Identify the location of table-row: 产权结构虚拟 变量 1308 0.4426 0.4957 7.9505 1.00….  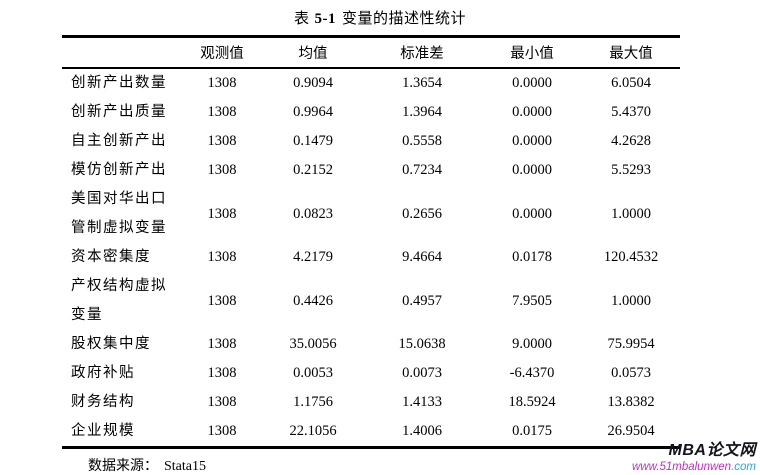
(371, 301).